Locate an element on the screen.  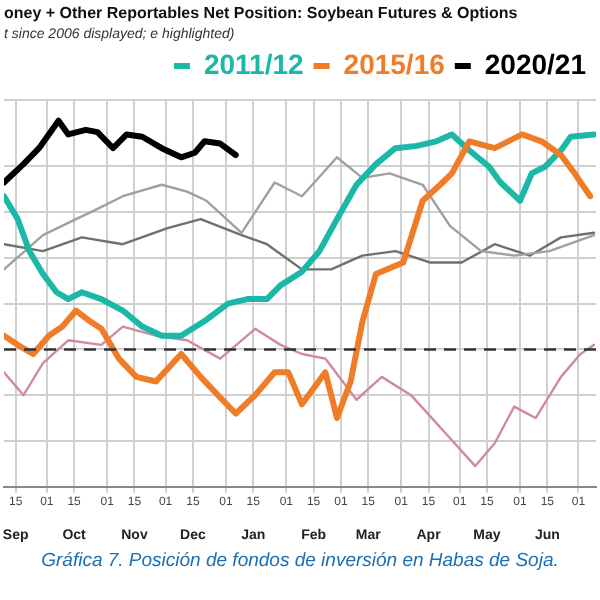
text: Gráfica 7. Posición de fondos de inversión en Habas de Soja. is located at coordinates (300, 561).